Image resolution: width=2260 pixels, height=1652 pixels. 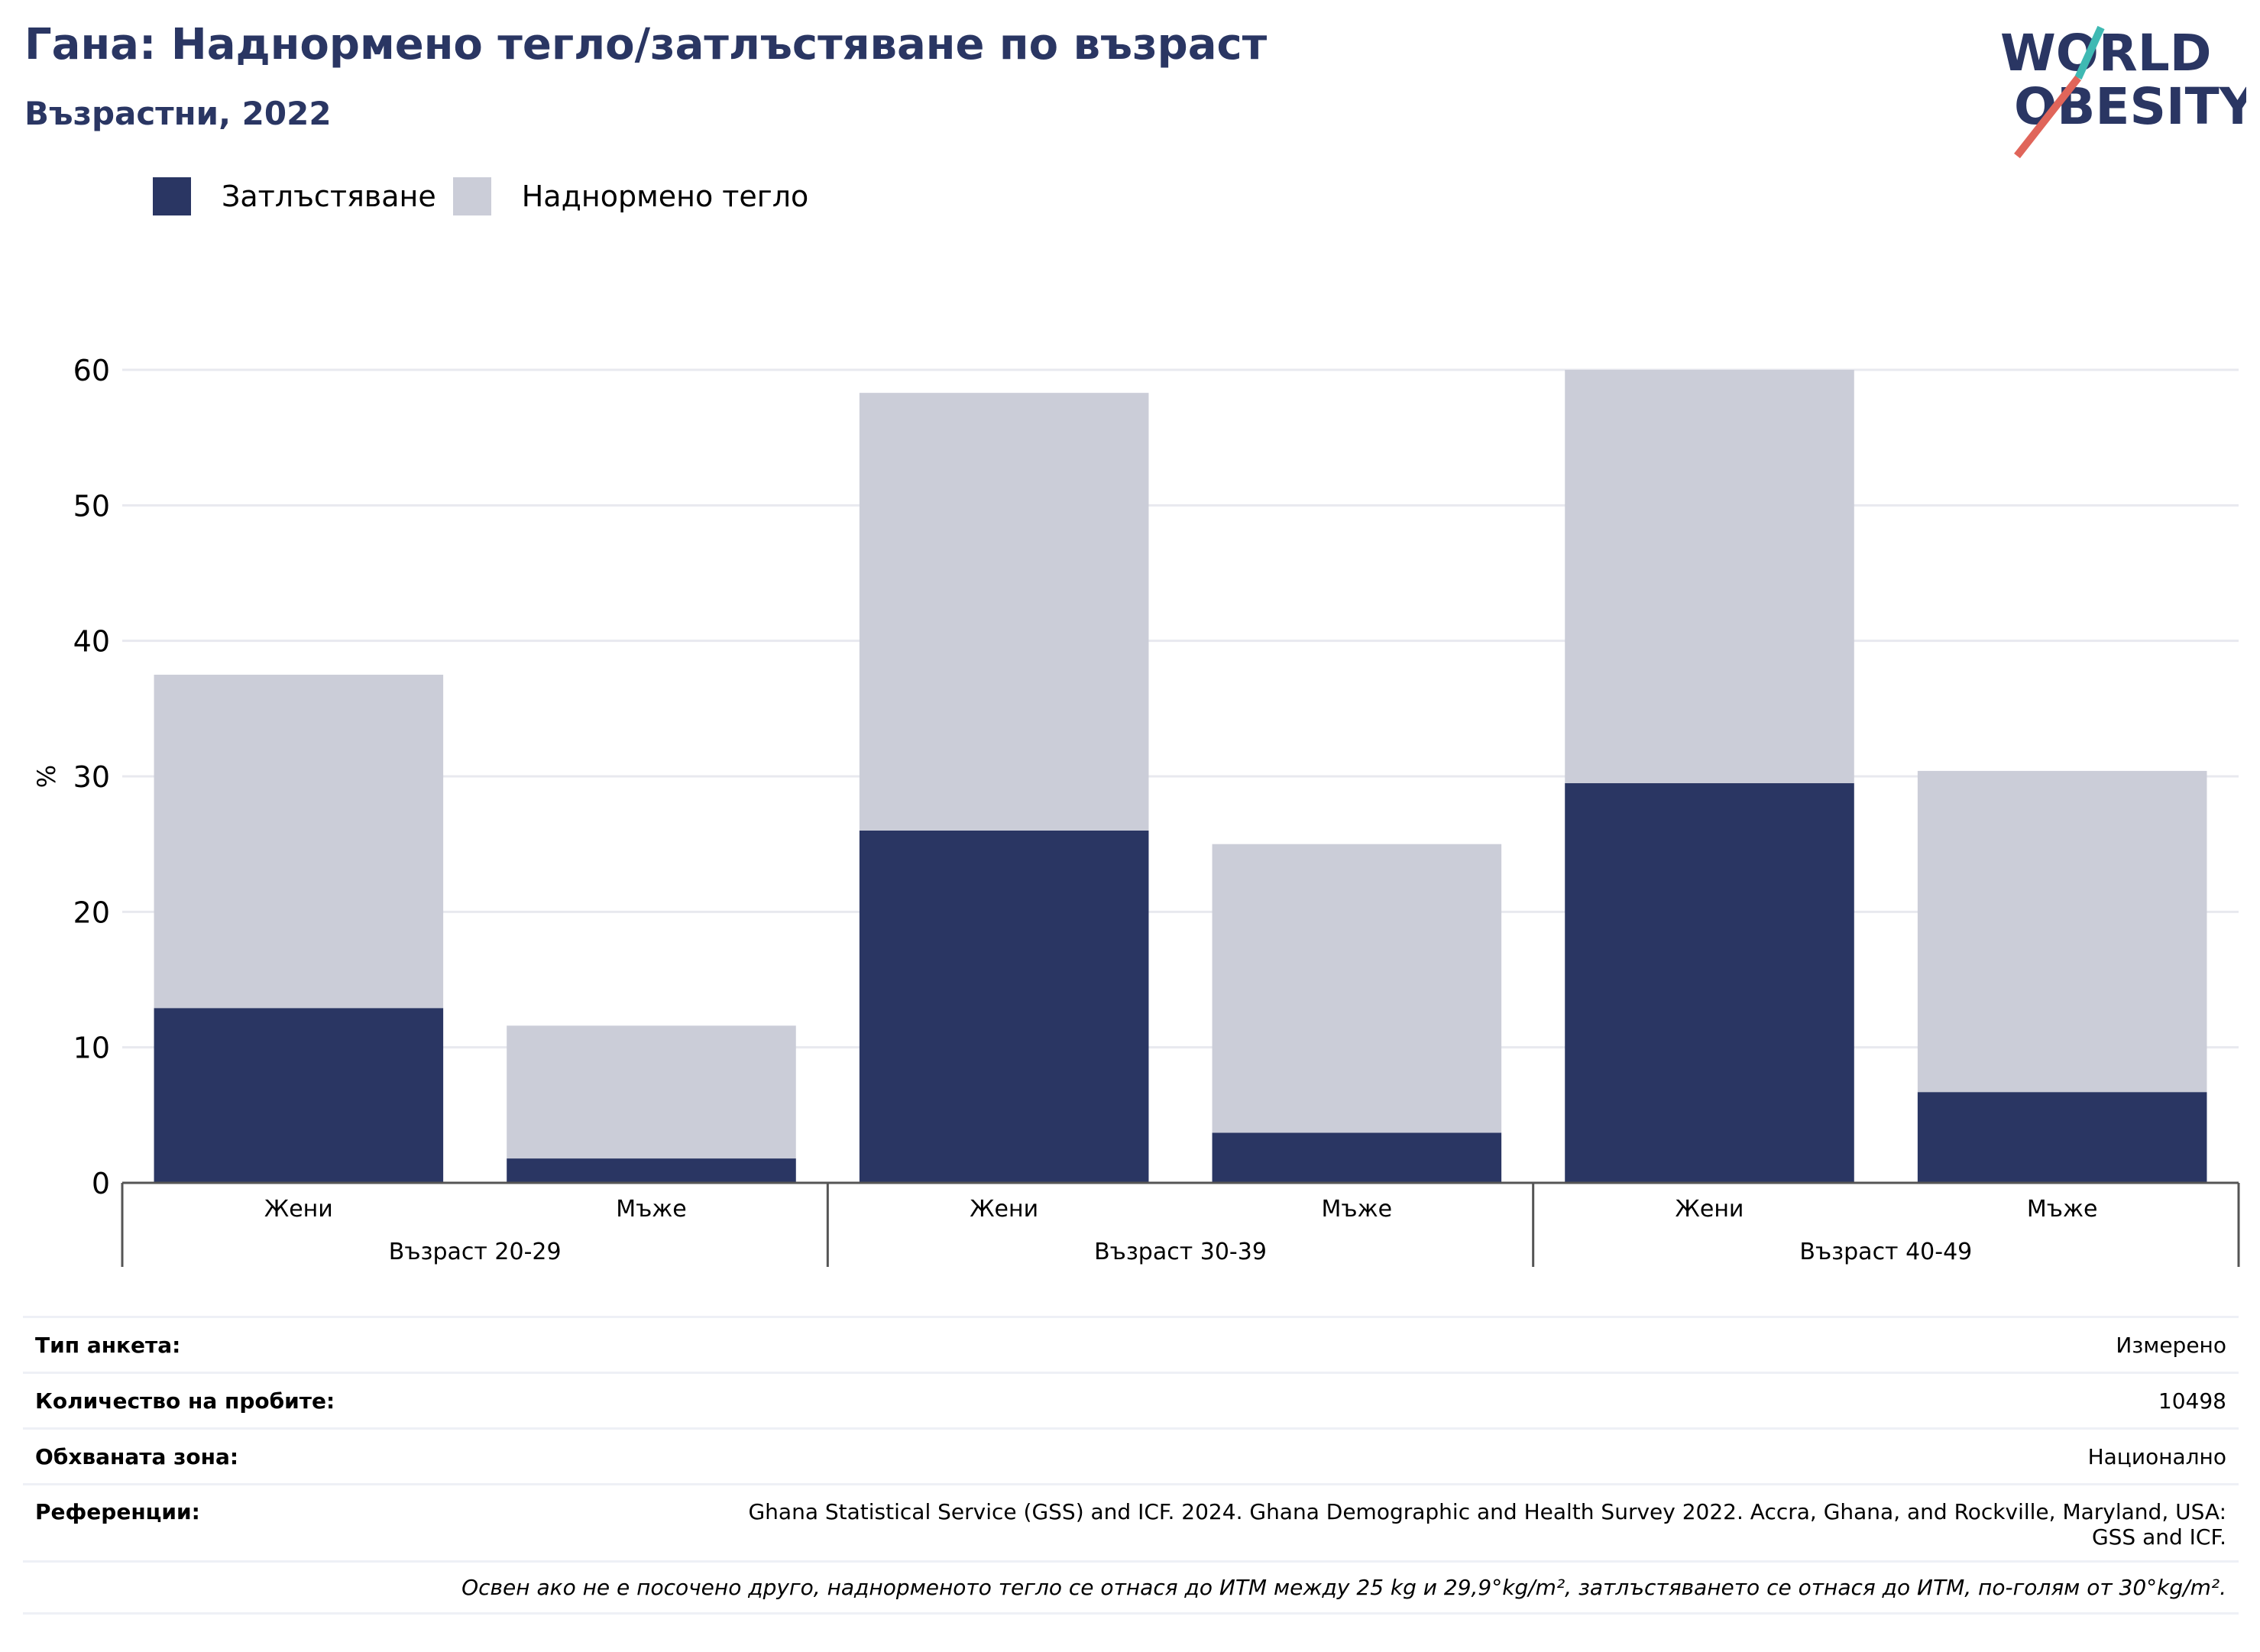 I want to click on group-label: Възраст 20-29, so click(x=475, y=1252).